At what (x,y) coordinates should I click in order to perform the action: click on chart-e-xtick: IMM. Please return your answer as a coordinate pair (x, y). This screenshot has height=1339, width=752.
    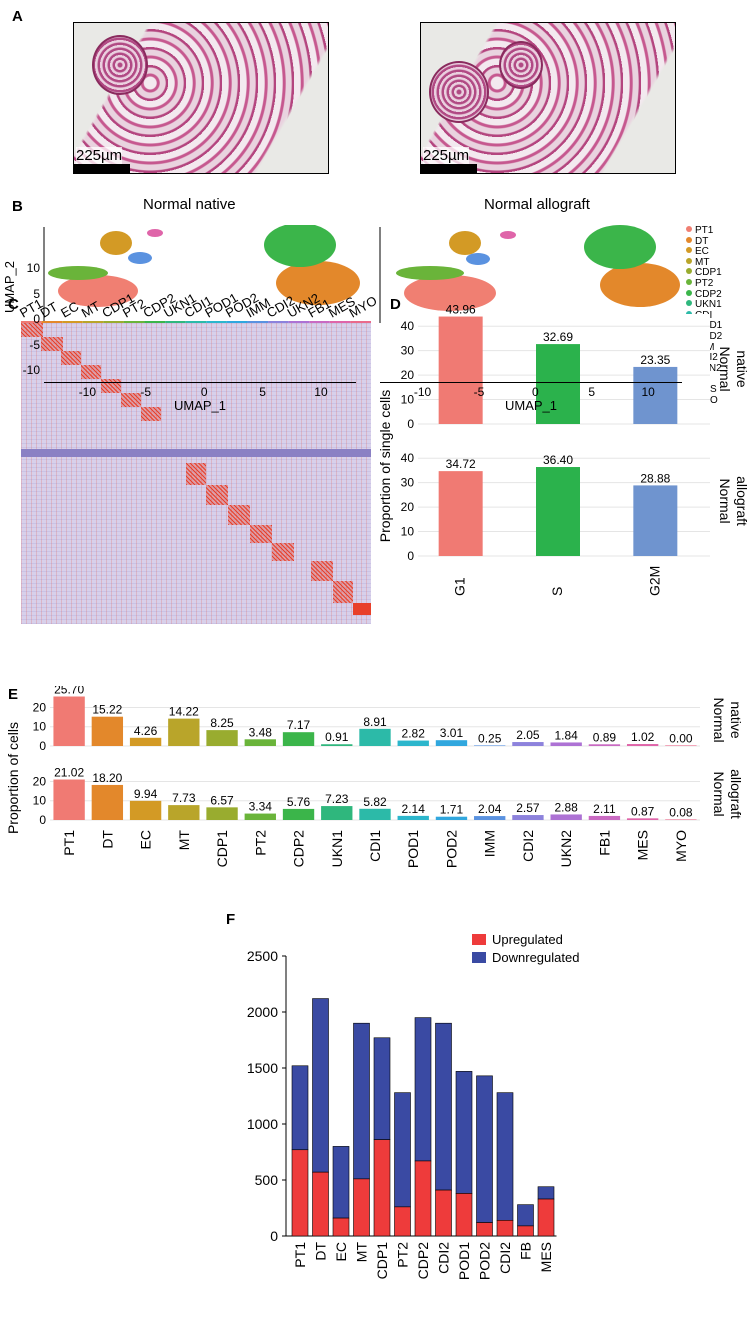
    Looking at the image, I should click on (490, 843).